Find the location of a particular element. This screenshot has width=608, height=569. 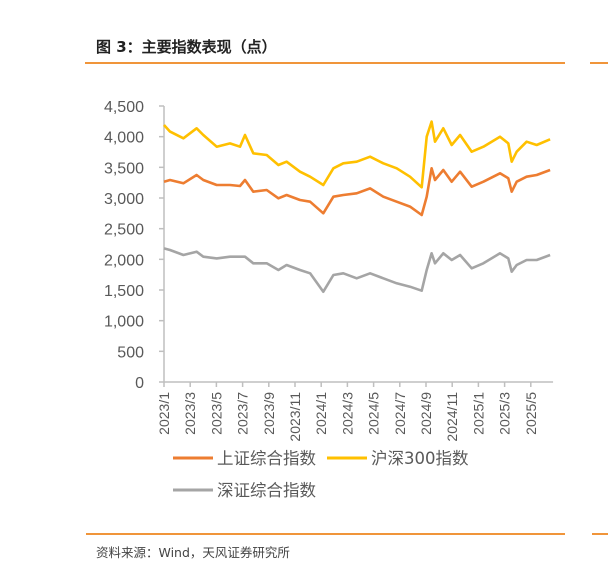

x-tick-label: 2023/9 is located at coordinates (269, 413).